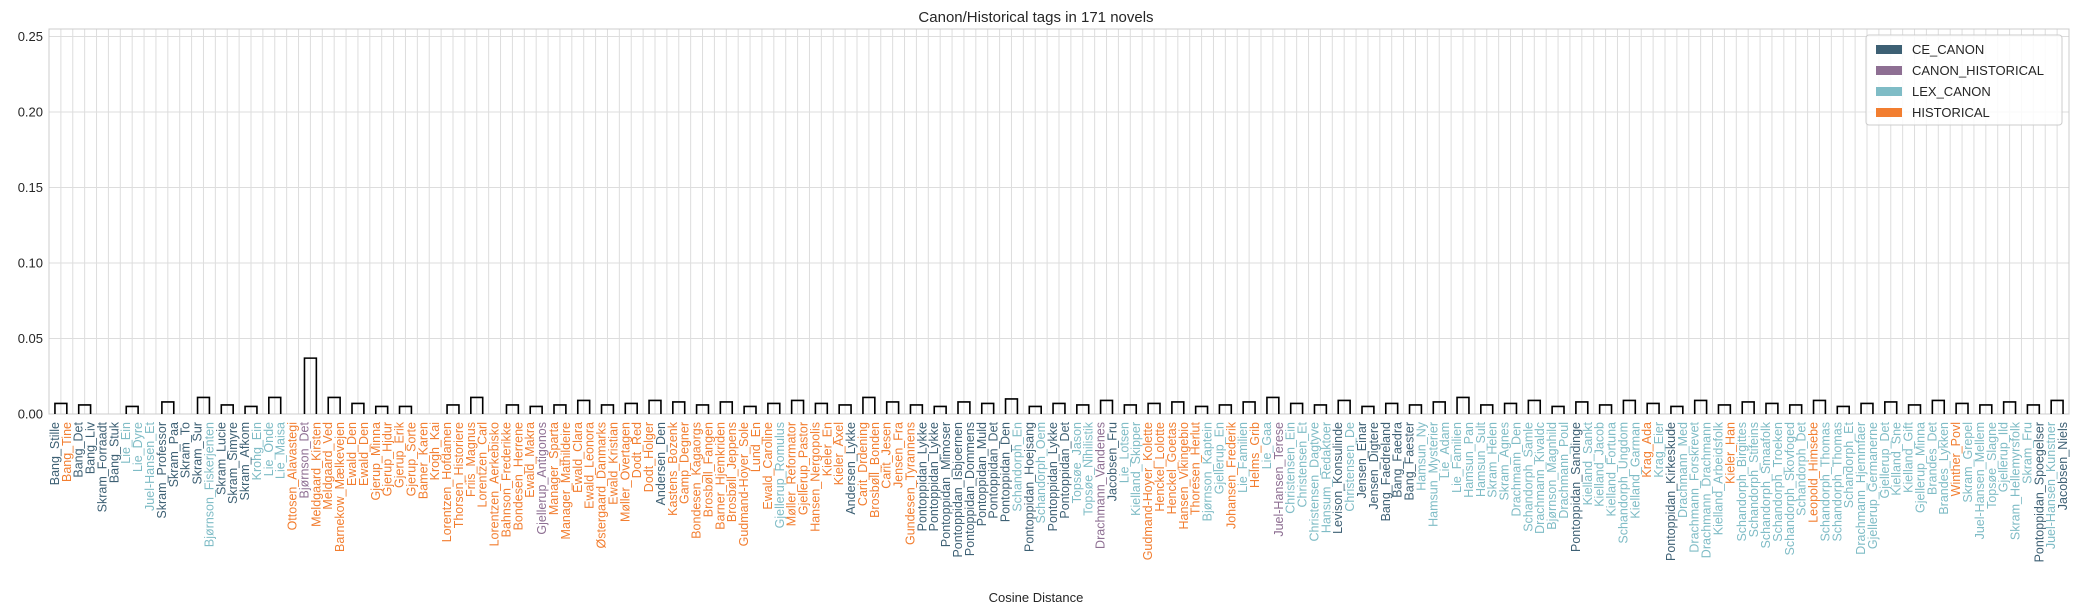 The image size is (2073, 610). What do you see at coordinates (102, 466) in the screenshot?
I see `leaf-label: Skram_Forraadt` at bounding box center [102, 466].